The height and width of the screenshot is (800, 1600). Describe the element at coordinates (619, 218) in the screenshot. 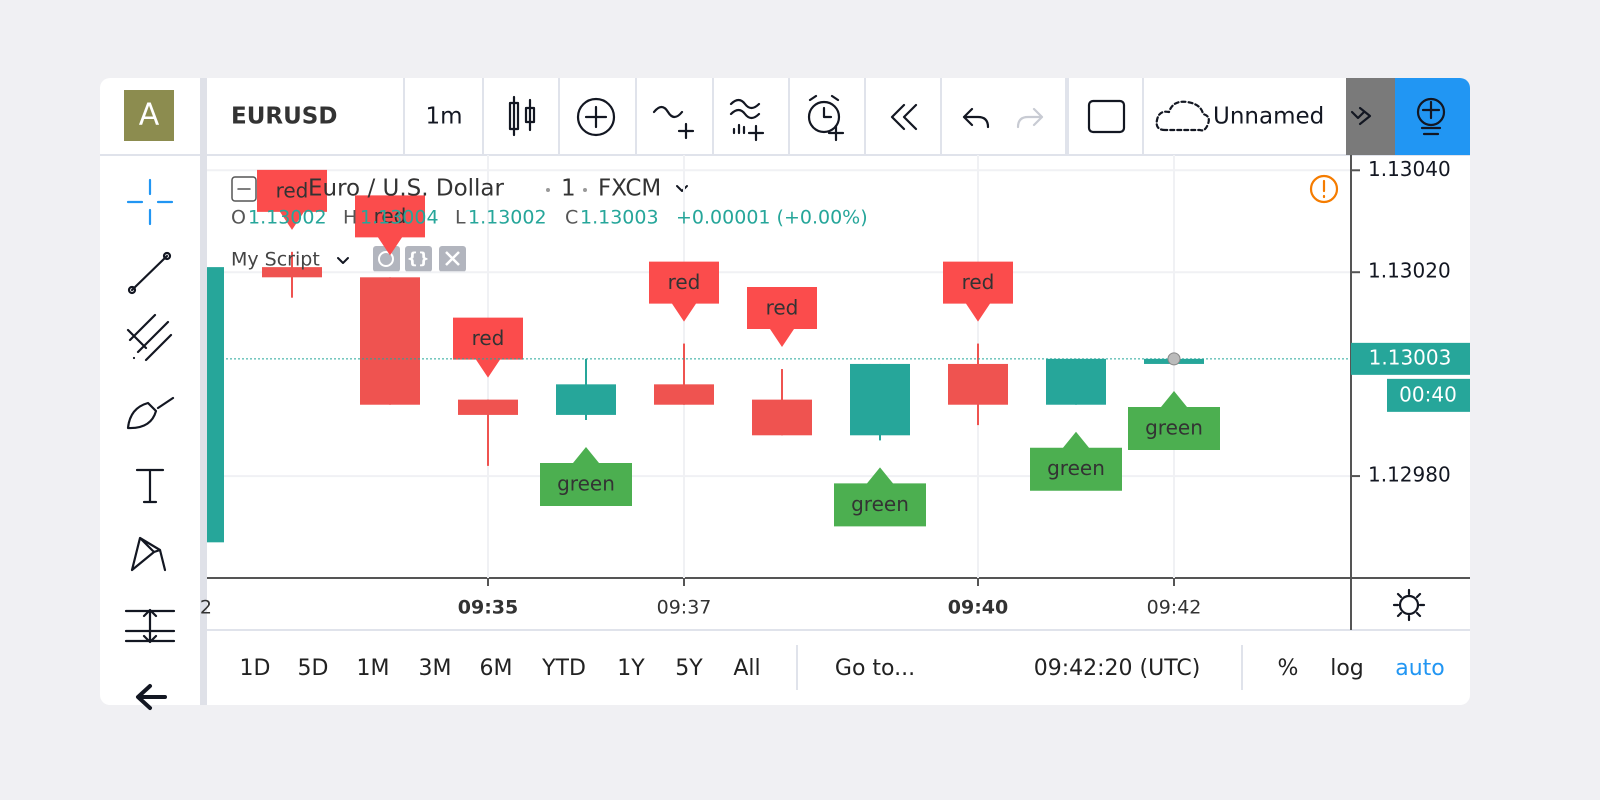

I see `ohlc-value: 1.13003` at that location.